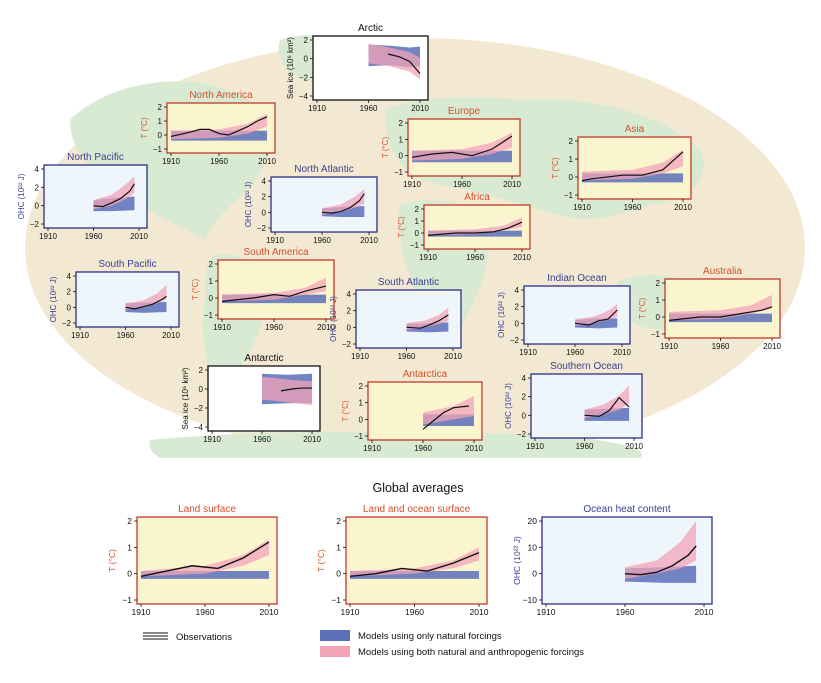 Image resolution: width=821 pixels, height=683 pixels. Describe the element at coordinates (155, 636) in the screenshot. I see `legend-observations-swatch` at that location.